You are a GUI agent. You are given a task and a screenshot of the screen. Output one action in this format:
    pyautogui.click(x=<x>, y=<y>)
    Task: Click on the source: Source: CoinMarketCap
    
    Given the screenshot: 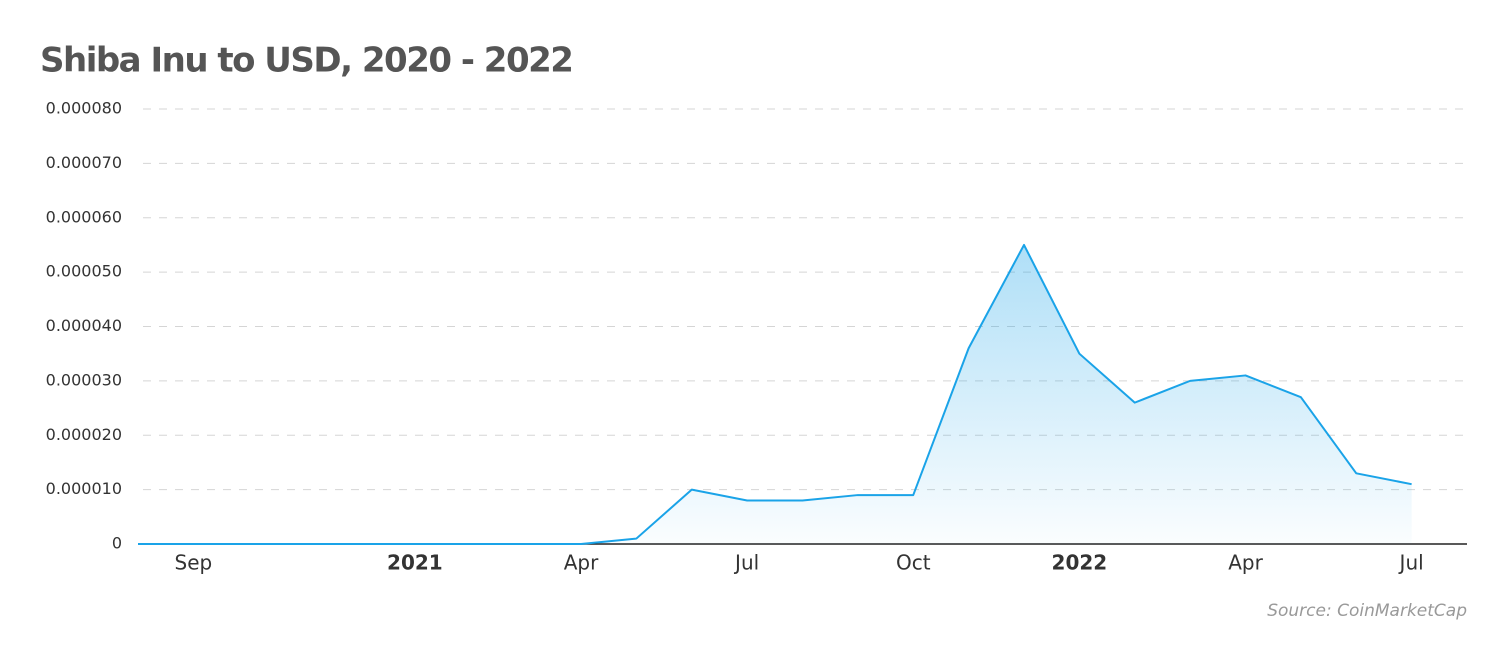 What is the action you would take?
    pyautogui.click(x=1367, y=611)
    